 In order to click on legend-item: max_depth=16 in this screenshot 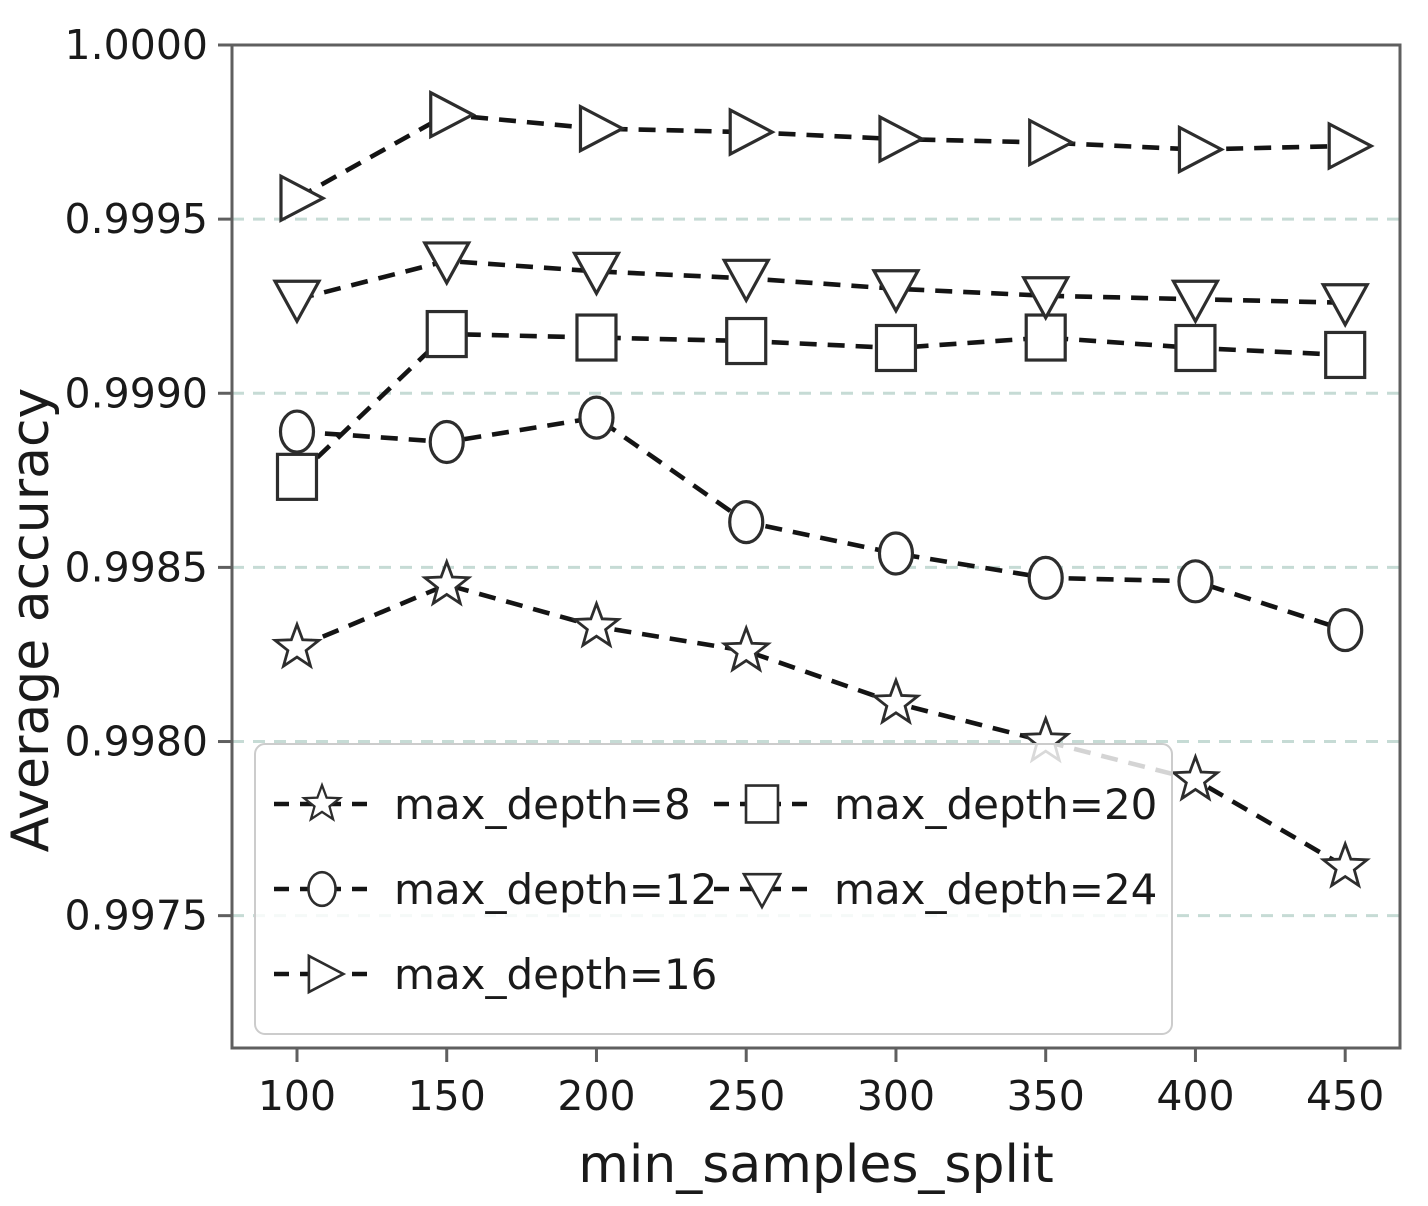, I will do `click(495, 974)`.